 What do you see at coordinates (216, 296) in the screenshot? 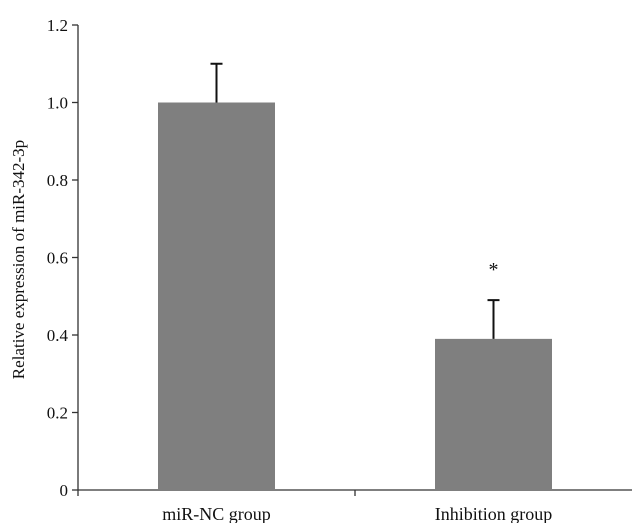
I see `bar-mir-nc-group` at bounding box center [216, 296].